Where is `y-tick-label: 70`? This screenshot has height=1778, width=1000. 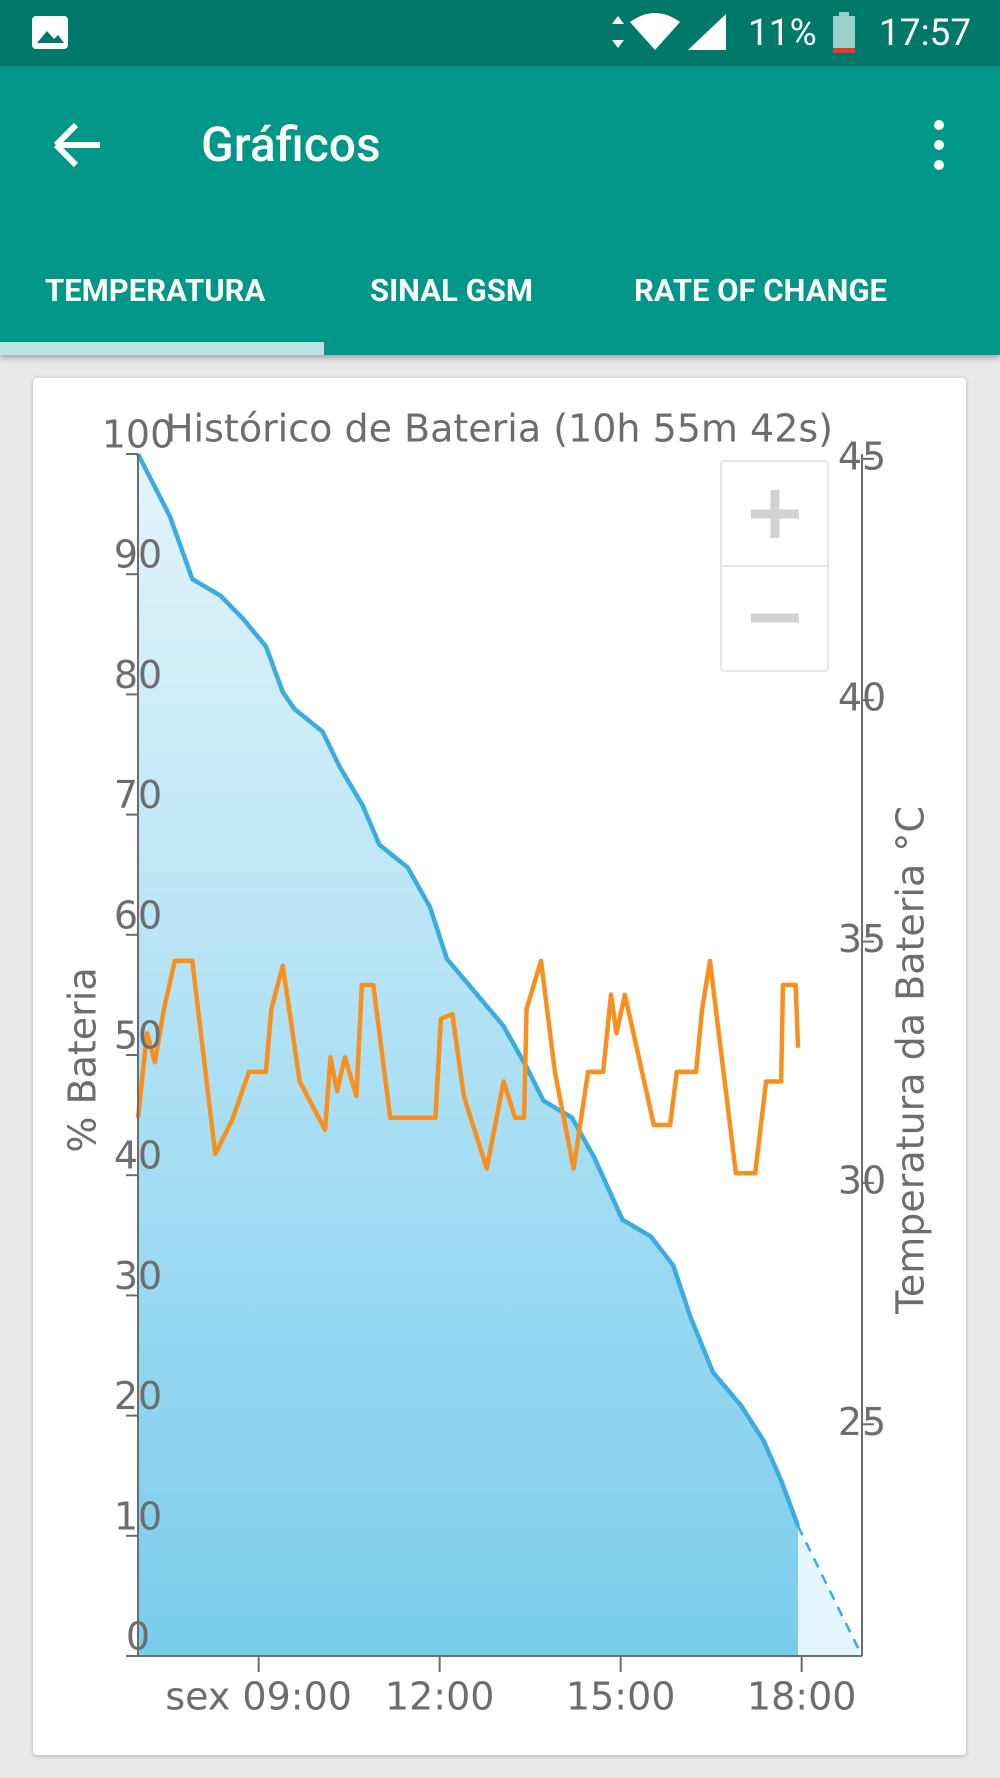
y-tick-label: 70 is located at coordinates (138, 795).